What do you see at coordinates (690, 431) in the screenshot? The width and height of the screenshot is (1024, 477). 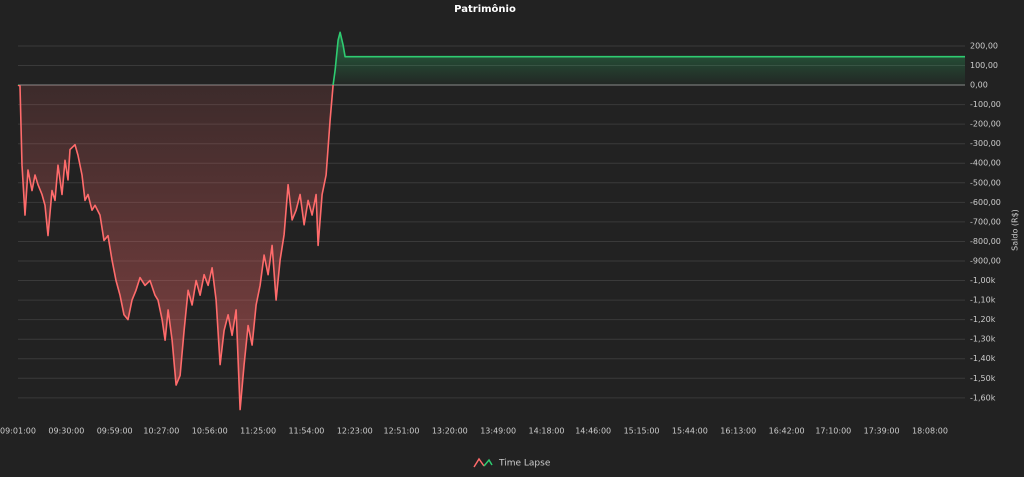 I see `x-tick-label: 15:44:00` at bounding box center [690, 431].